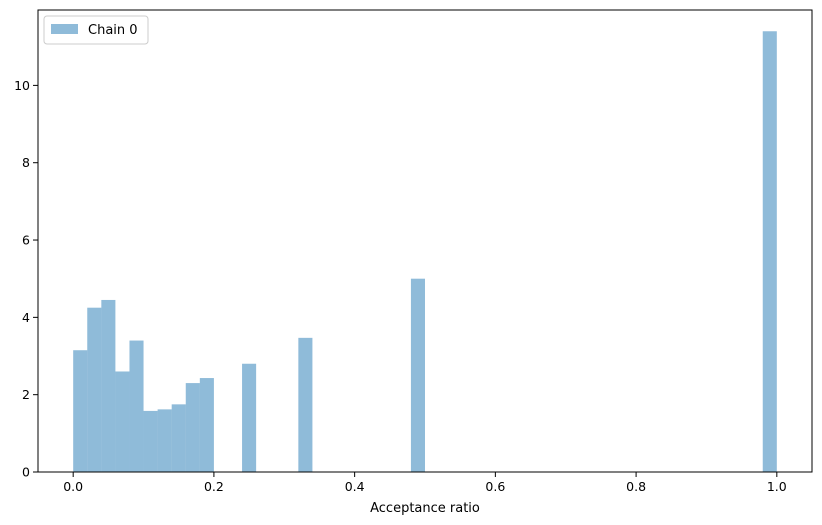 This screenshot has width=822, height=525. I want to click on x-axis: 0.0 0.2 0.4 0.6 0.8 1.0, so click(425, 483).